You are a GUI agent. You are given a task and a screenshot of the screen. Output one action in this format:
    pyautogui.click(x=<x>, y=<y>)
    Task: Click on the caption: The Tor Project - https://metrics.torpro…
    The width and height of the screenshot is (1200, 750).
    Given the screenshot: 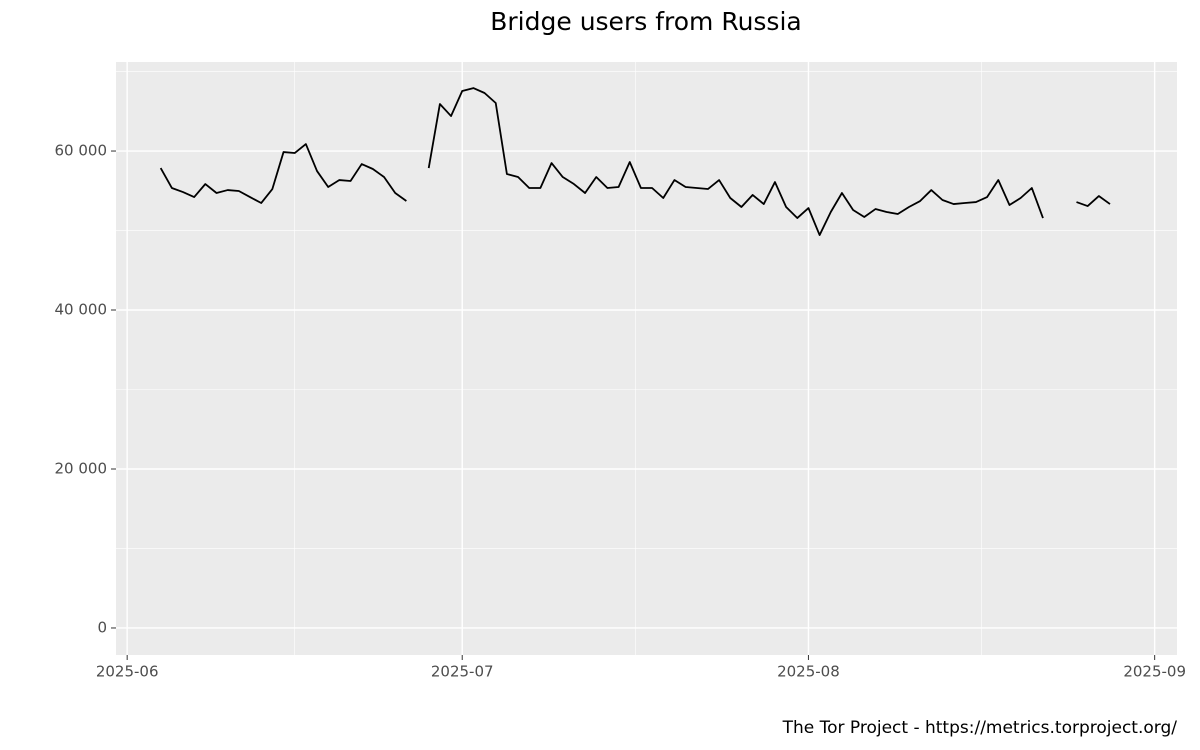 What is the action you would take?
    pyautogui.click(x=980, y=728)
    